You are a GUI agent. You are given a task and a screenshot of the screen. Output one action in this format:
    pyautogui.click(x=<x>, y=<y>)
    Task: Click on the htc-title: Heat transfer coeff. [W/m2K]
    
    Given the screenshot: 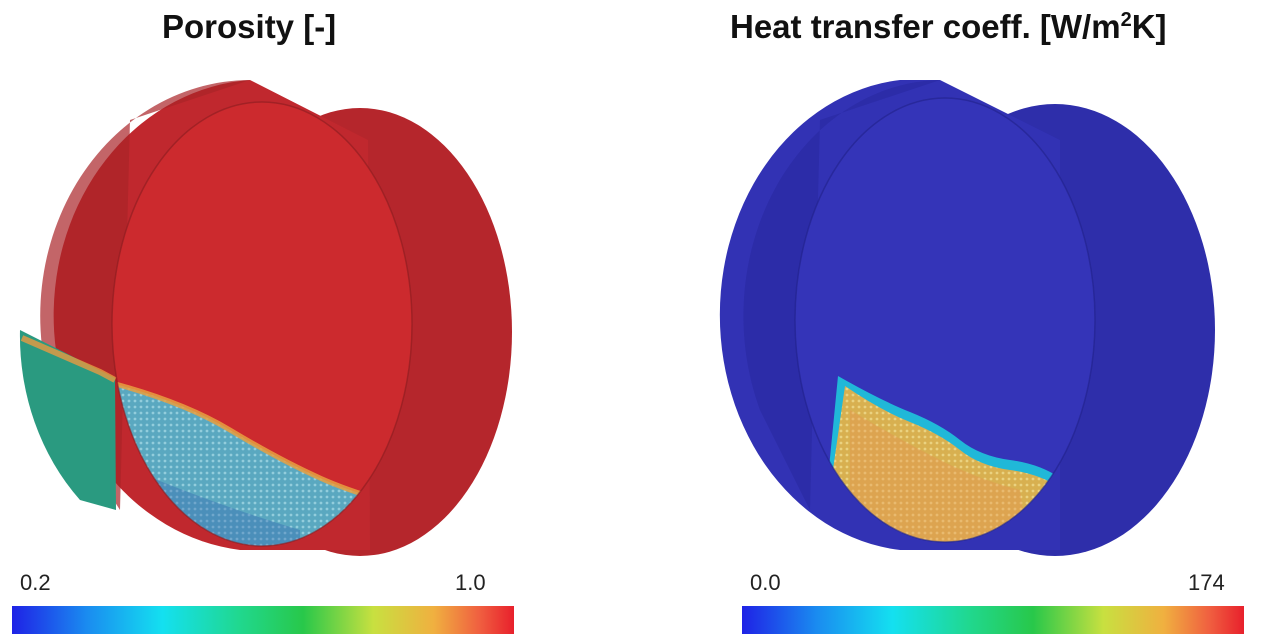 What is the action you would take?
    pyautogui.click(x=948, y=26)
    